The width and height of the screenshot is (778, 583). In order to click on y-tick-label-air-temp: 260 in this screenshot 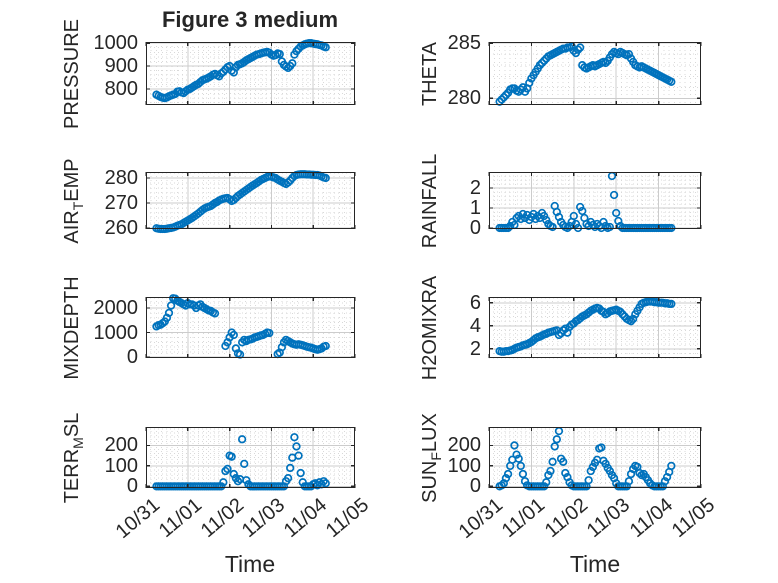, I will do `click(121, 228)`.